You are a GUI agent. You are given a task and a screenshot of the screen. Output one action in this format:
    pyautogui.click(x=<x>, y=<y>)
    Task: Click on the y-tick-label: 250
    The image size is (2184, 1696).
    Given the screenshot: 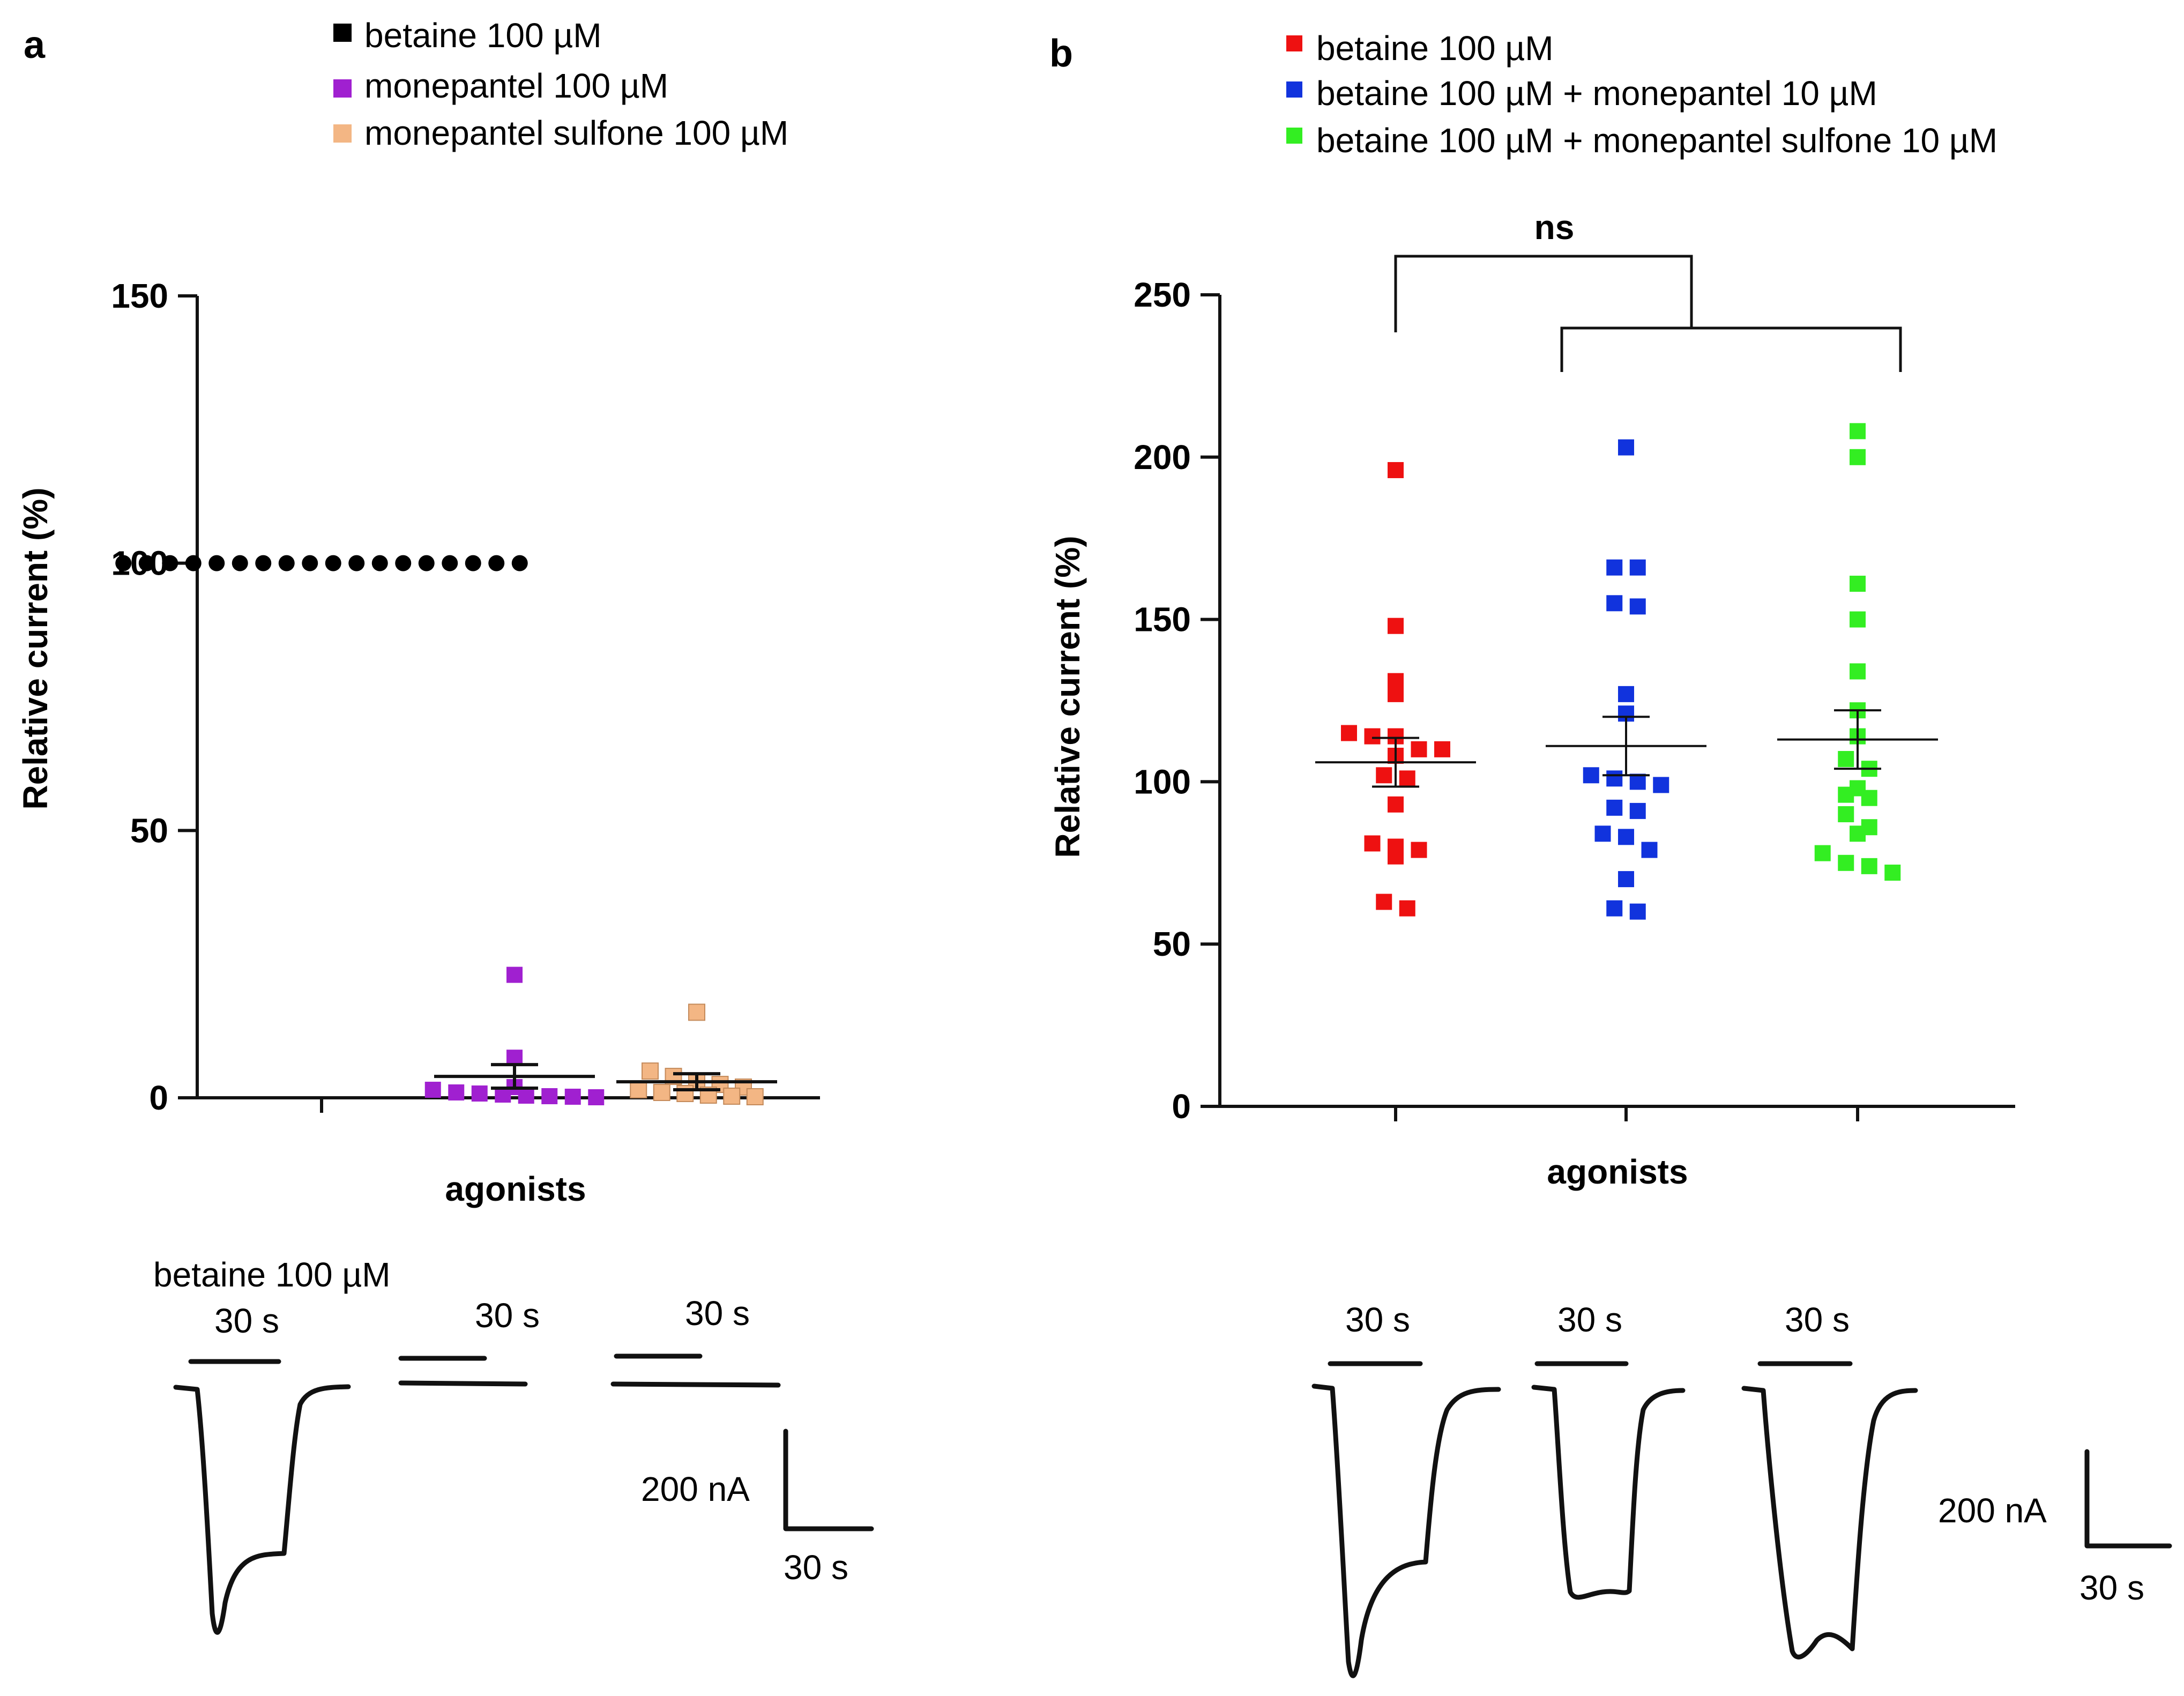 What is the action you would take?
    pyautogui.click(x=1162, y=295)
    